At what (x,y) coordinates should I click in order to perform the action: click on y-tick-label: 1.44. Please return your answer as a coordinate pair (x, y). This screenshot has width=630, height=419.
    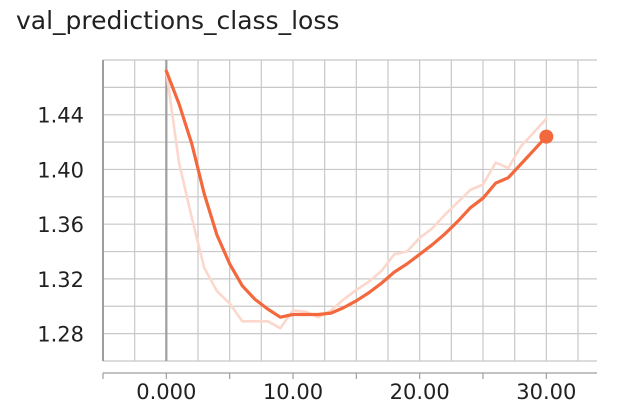
    Looking at the image, I should click on (60, 116).